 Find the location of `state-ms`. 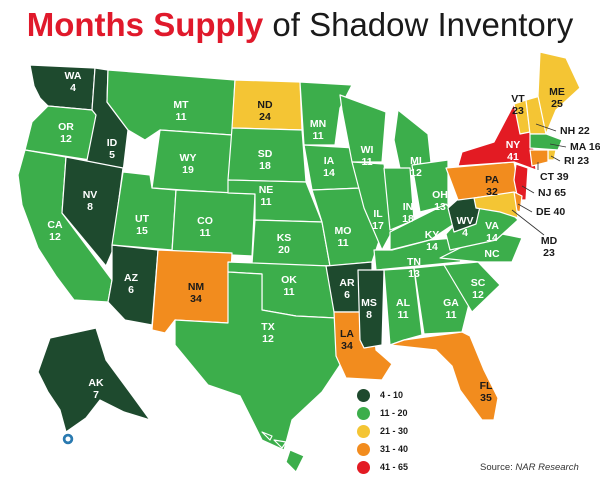

state-ms is located at coordinates (371, 309).